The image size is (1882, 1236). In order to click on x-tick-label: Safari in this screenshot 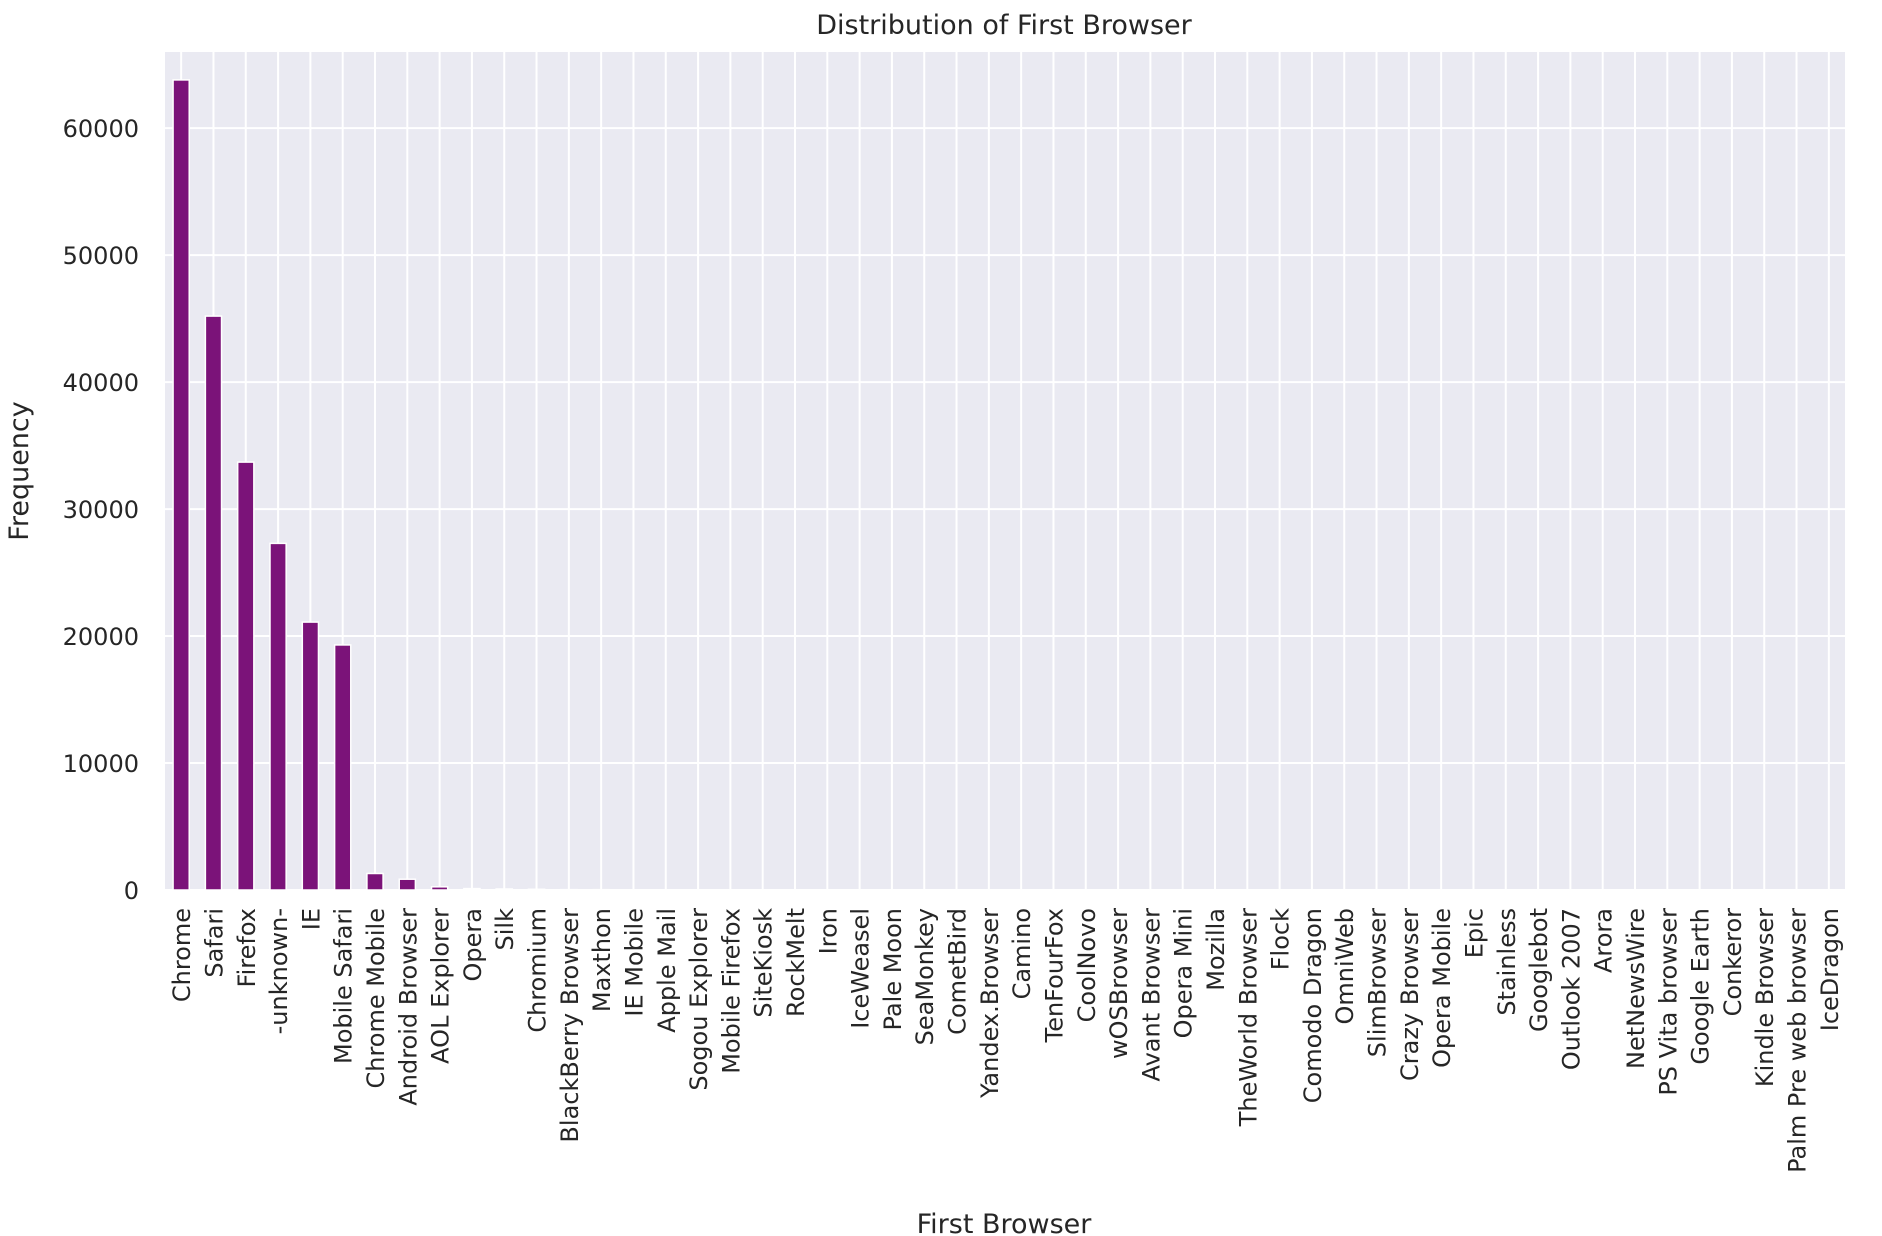, I will do `click(214, 943)`.